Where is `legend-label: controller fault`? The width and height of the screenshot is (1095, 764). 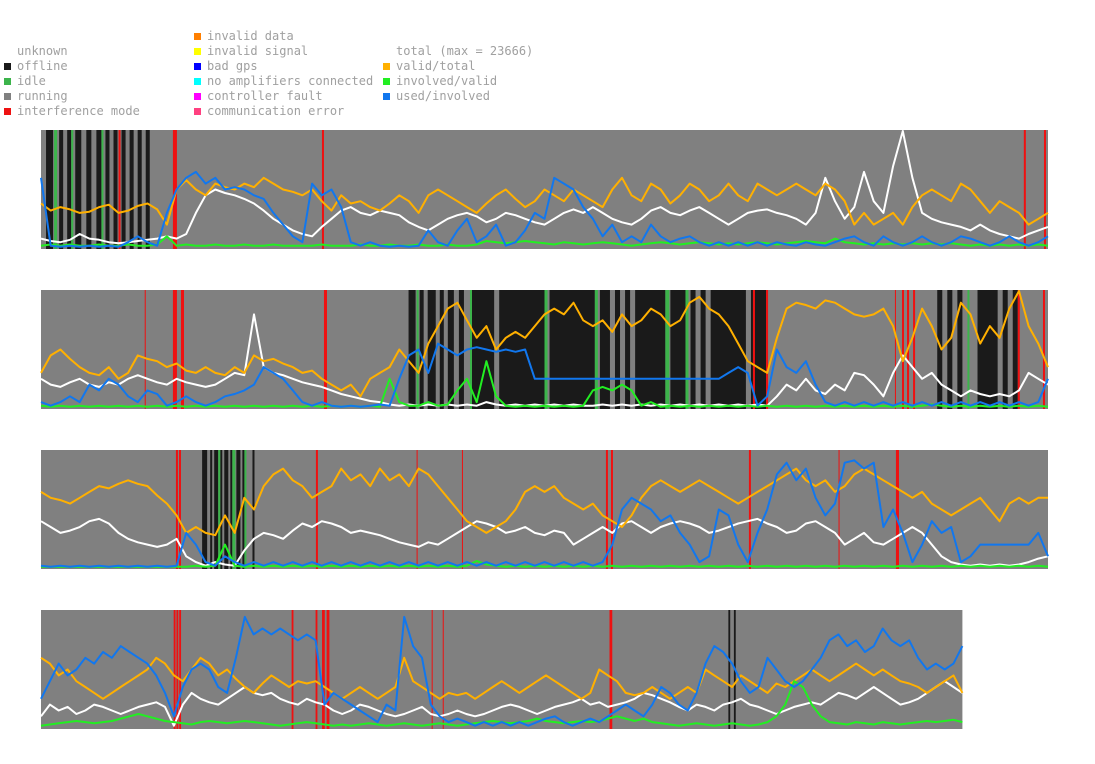
legend-label: controller fault is located at coordinates (265, 96).